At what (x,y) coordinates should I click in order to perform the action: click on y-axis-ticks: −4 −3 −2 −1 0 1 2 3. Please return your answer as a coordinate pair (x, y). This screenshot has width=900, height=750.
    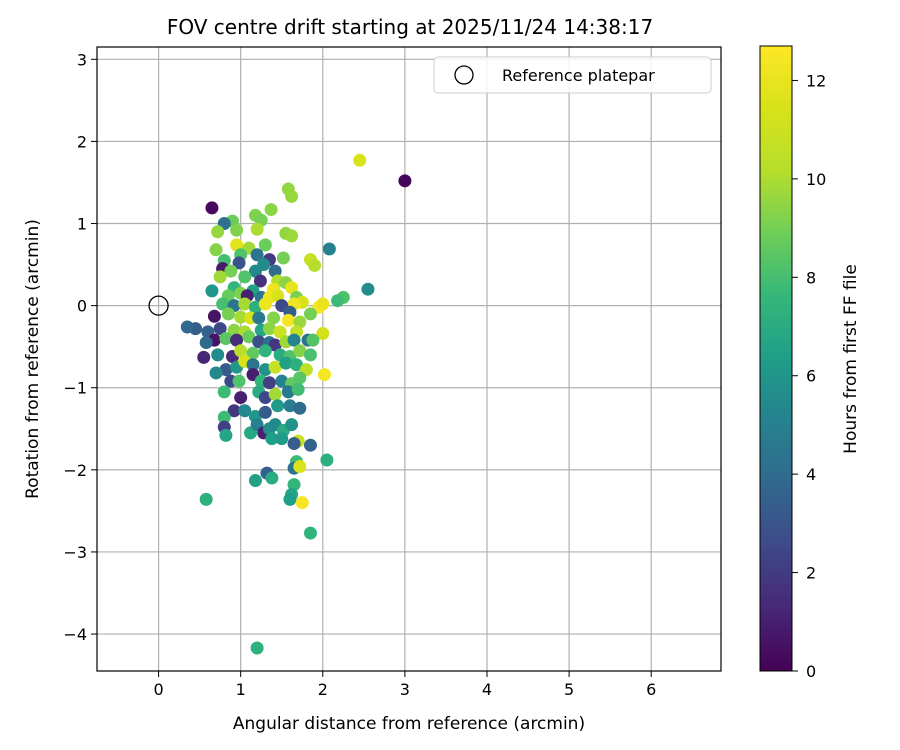
    Looking at the image, I should click on (80, 347).